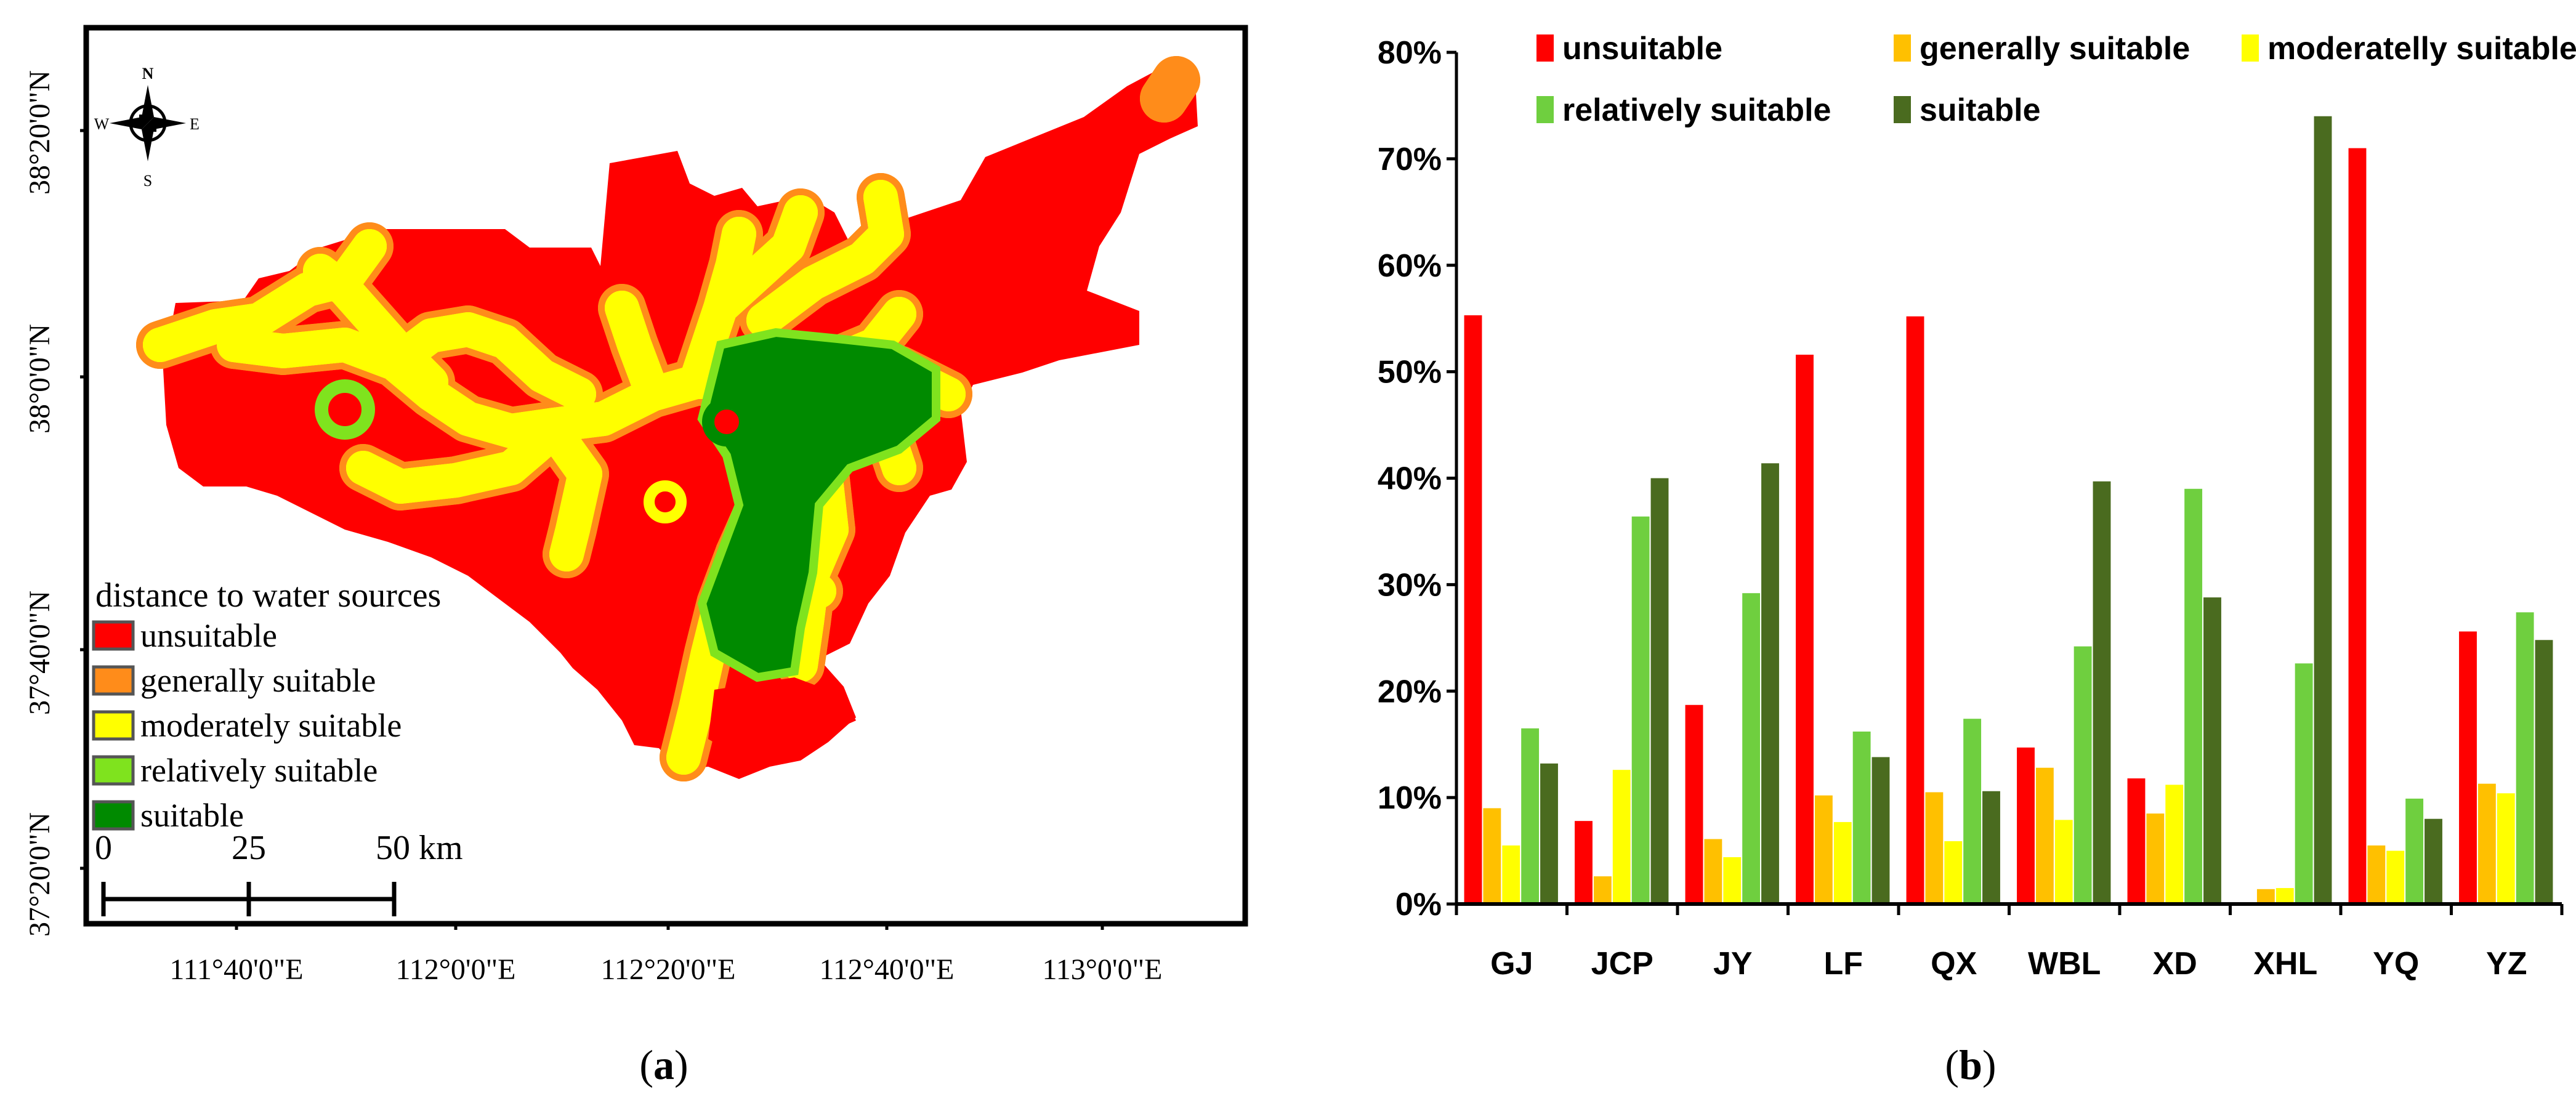  Describe the element at coordinates (1980, 110) in the screenshot. I see `chart-legend-label-4: suitable` at that location.